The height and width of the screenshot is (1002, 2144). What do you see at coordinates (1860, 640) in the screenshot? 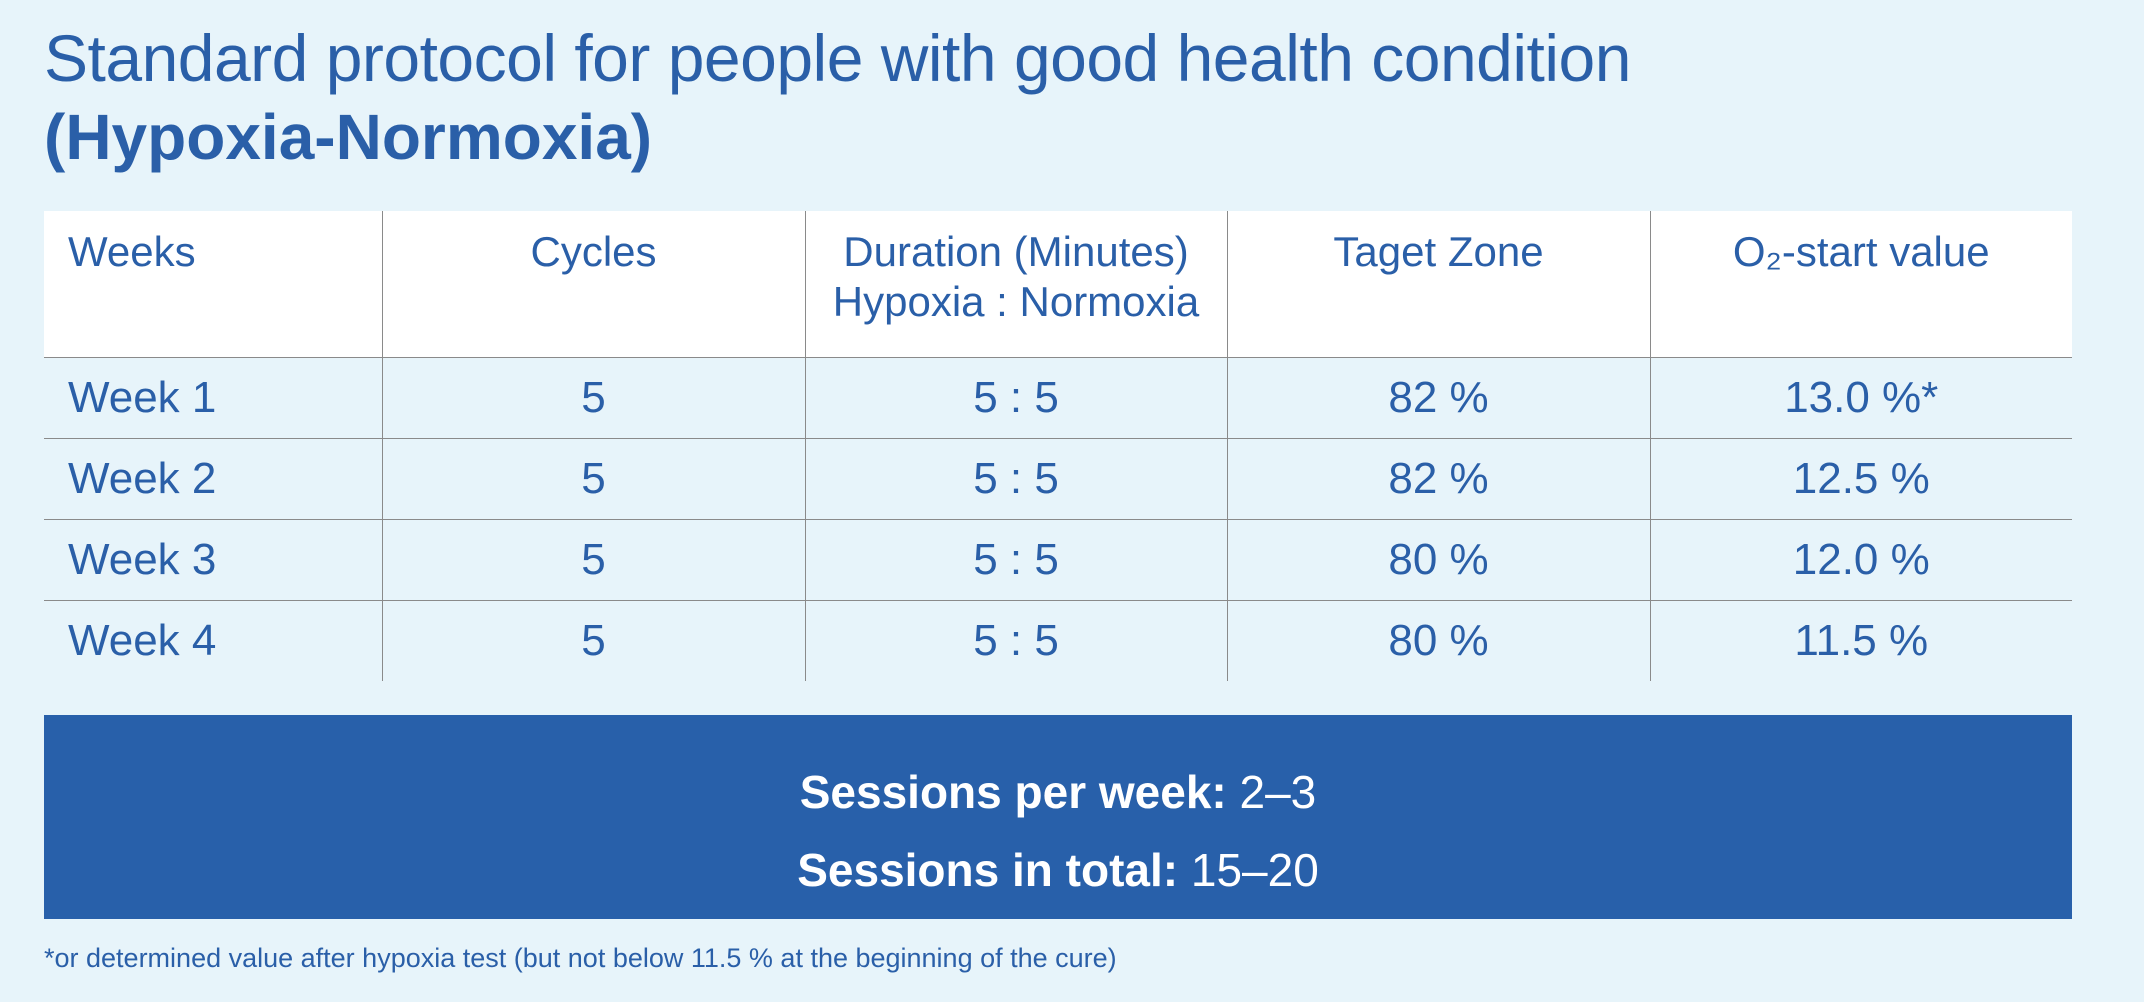
I see `cell-o2-start: 11.5 %` at bounding box center [1860, 640].